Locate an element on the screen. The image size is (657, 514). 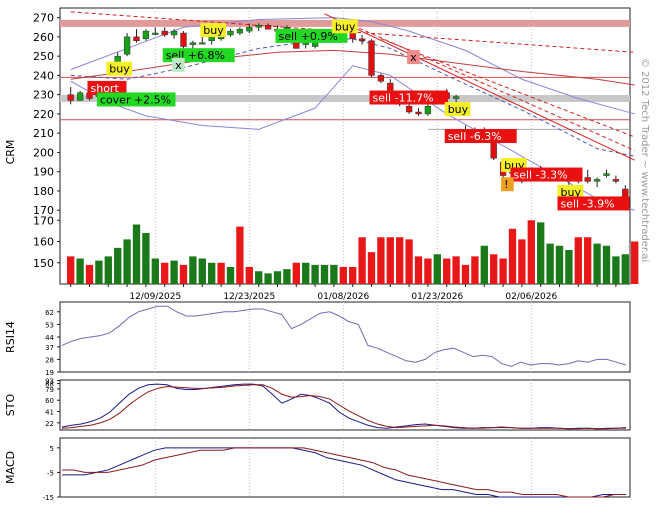
signal-sell: sell +0.9% is located at coordinates (311, 35).